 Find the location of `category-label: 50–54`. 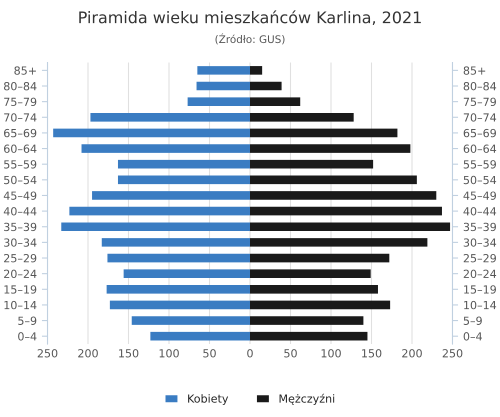

category-label: 50–54 is located at coordinates (20, 180).